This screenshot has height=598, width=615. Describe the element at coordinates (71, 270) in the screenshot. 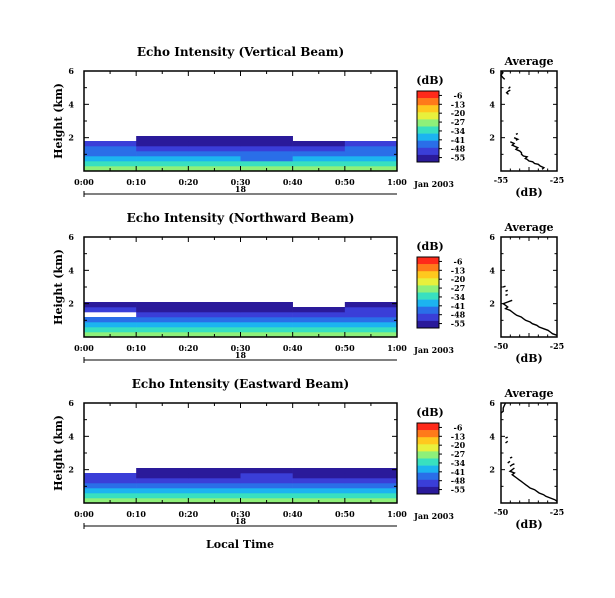

I see `y-tick-label: 4` at that location.